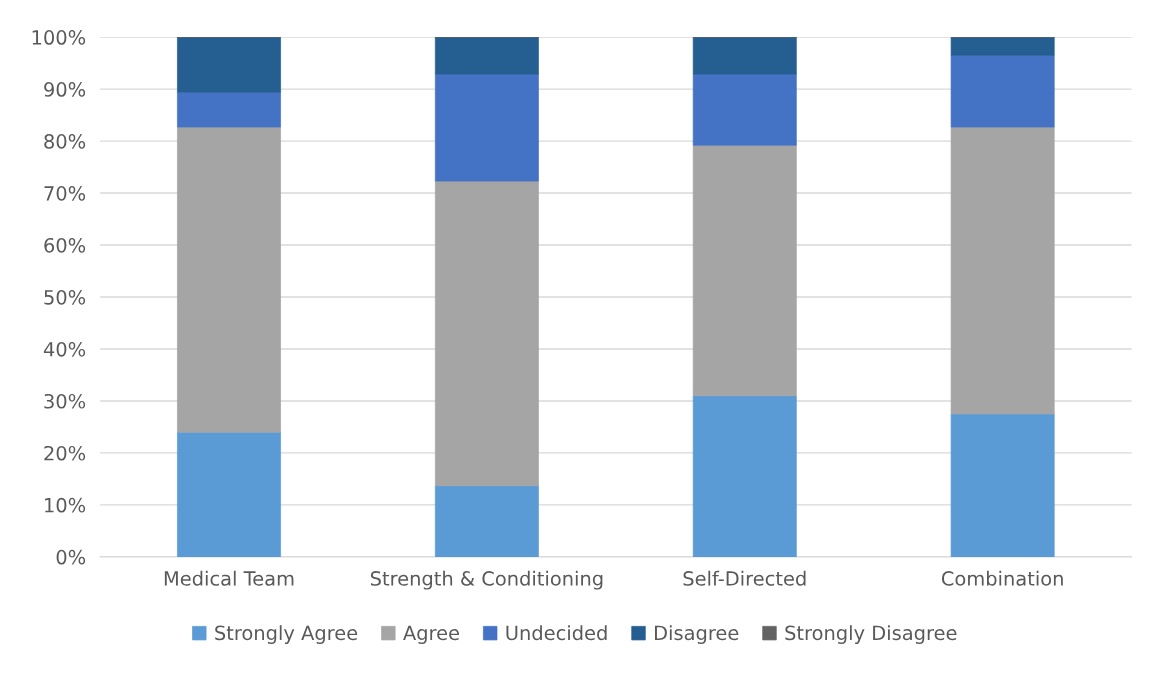 The image size is (1150, 675). Describe the element at coordinates (65, 141) in the screenshot. I see `y-tick-label: 80%` at that location.